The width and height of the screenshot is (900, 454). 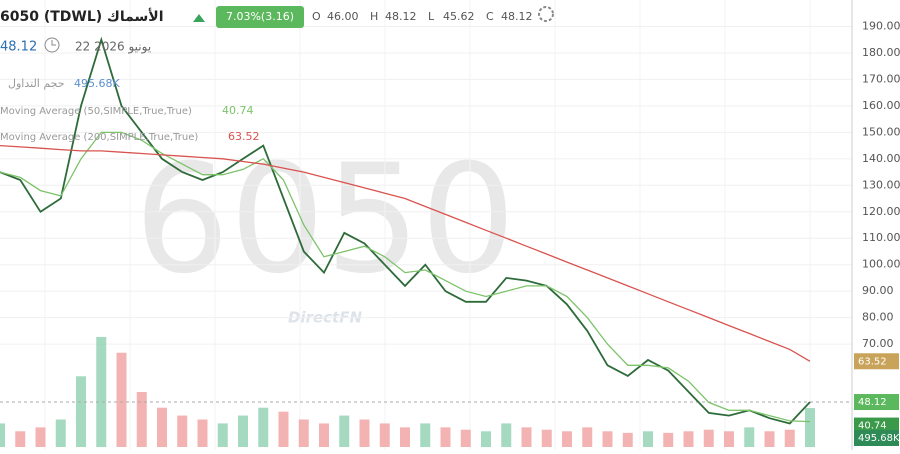 I want to click on y-tick-label: 150.00, so click(x=881, y=131).